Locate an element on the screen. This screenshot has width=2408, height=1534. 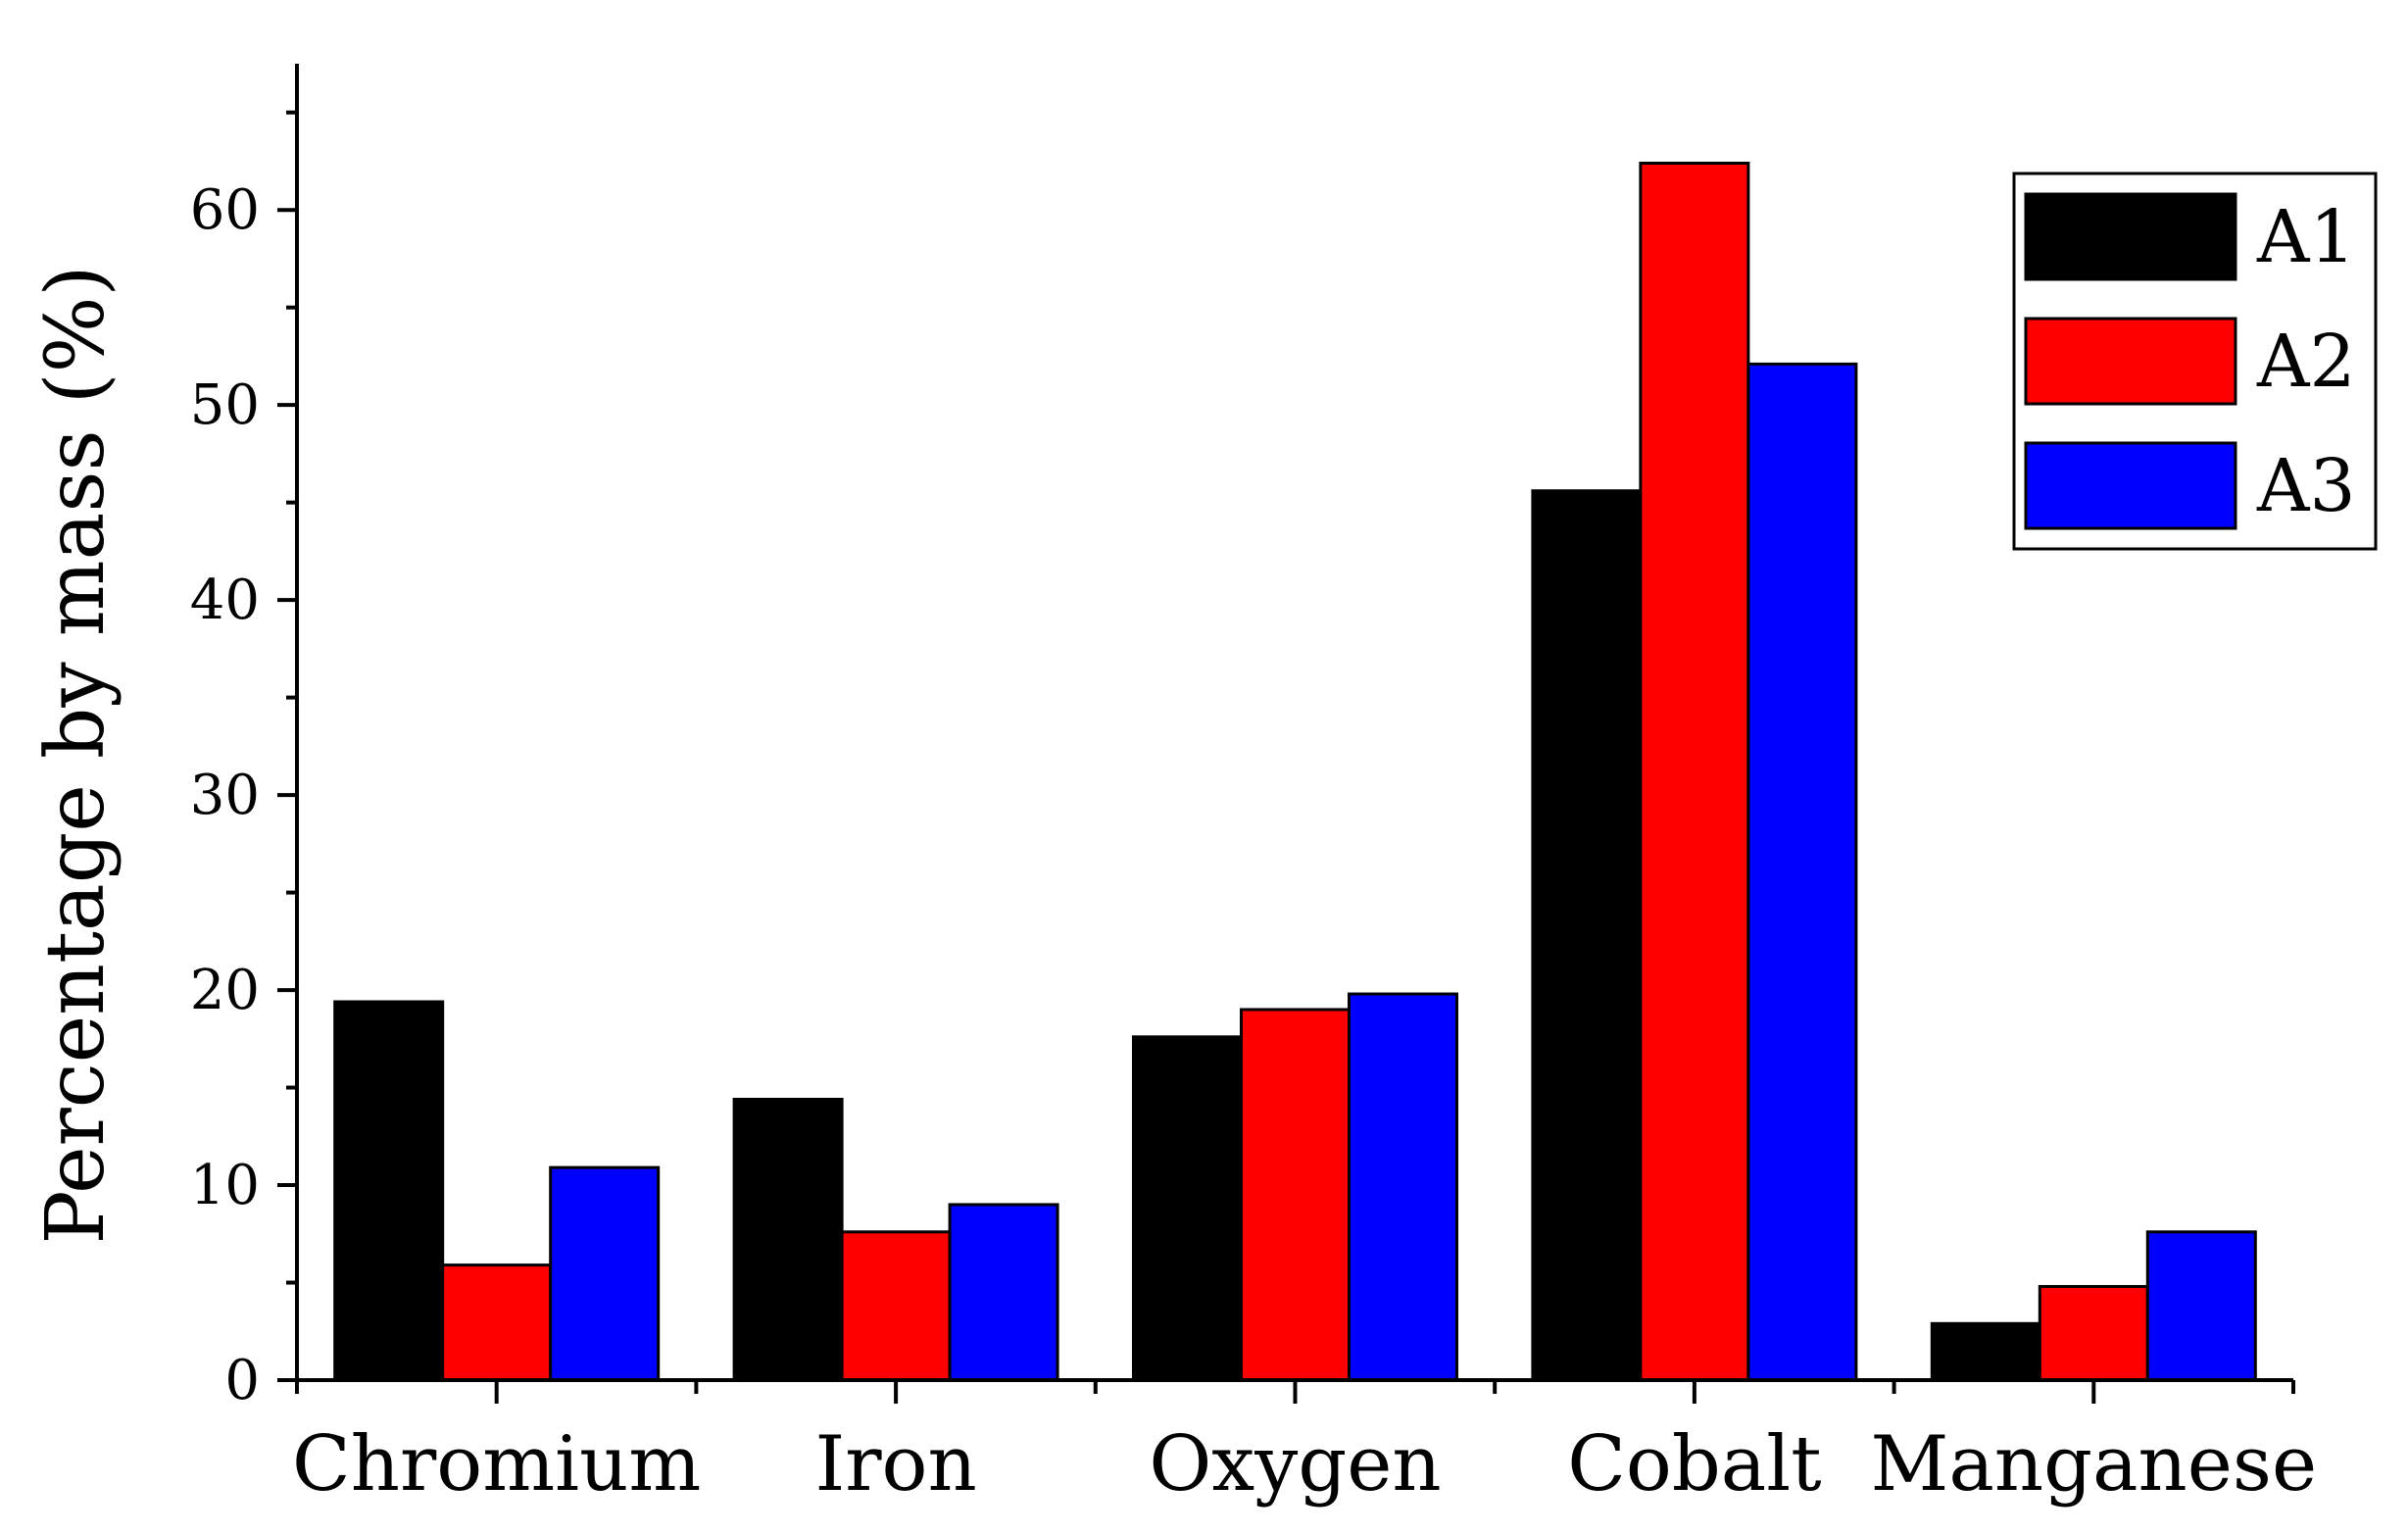
x-category-label: Manganese is located at coordinates (2093, 1465).